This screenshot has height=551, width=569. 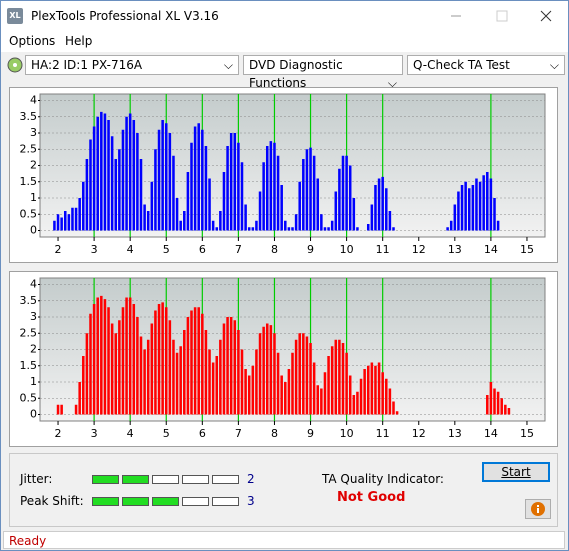 I want to click on x-tick-label: 5, so click(x=166, y=433).